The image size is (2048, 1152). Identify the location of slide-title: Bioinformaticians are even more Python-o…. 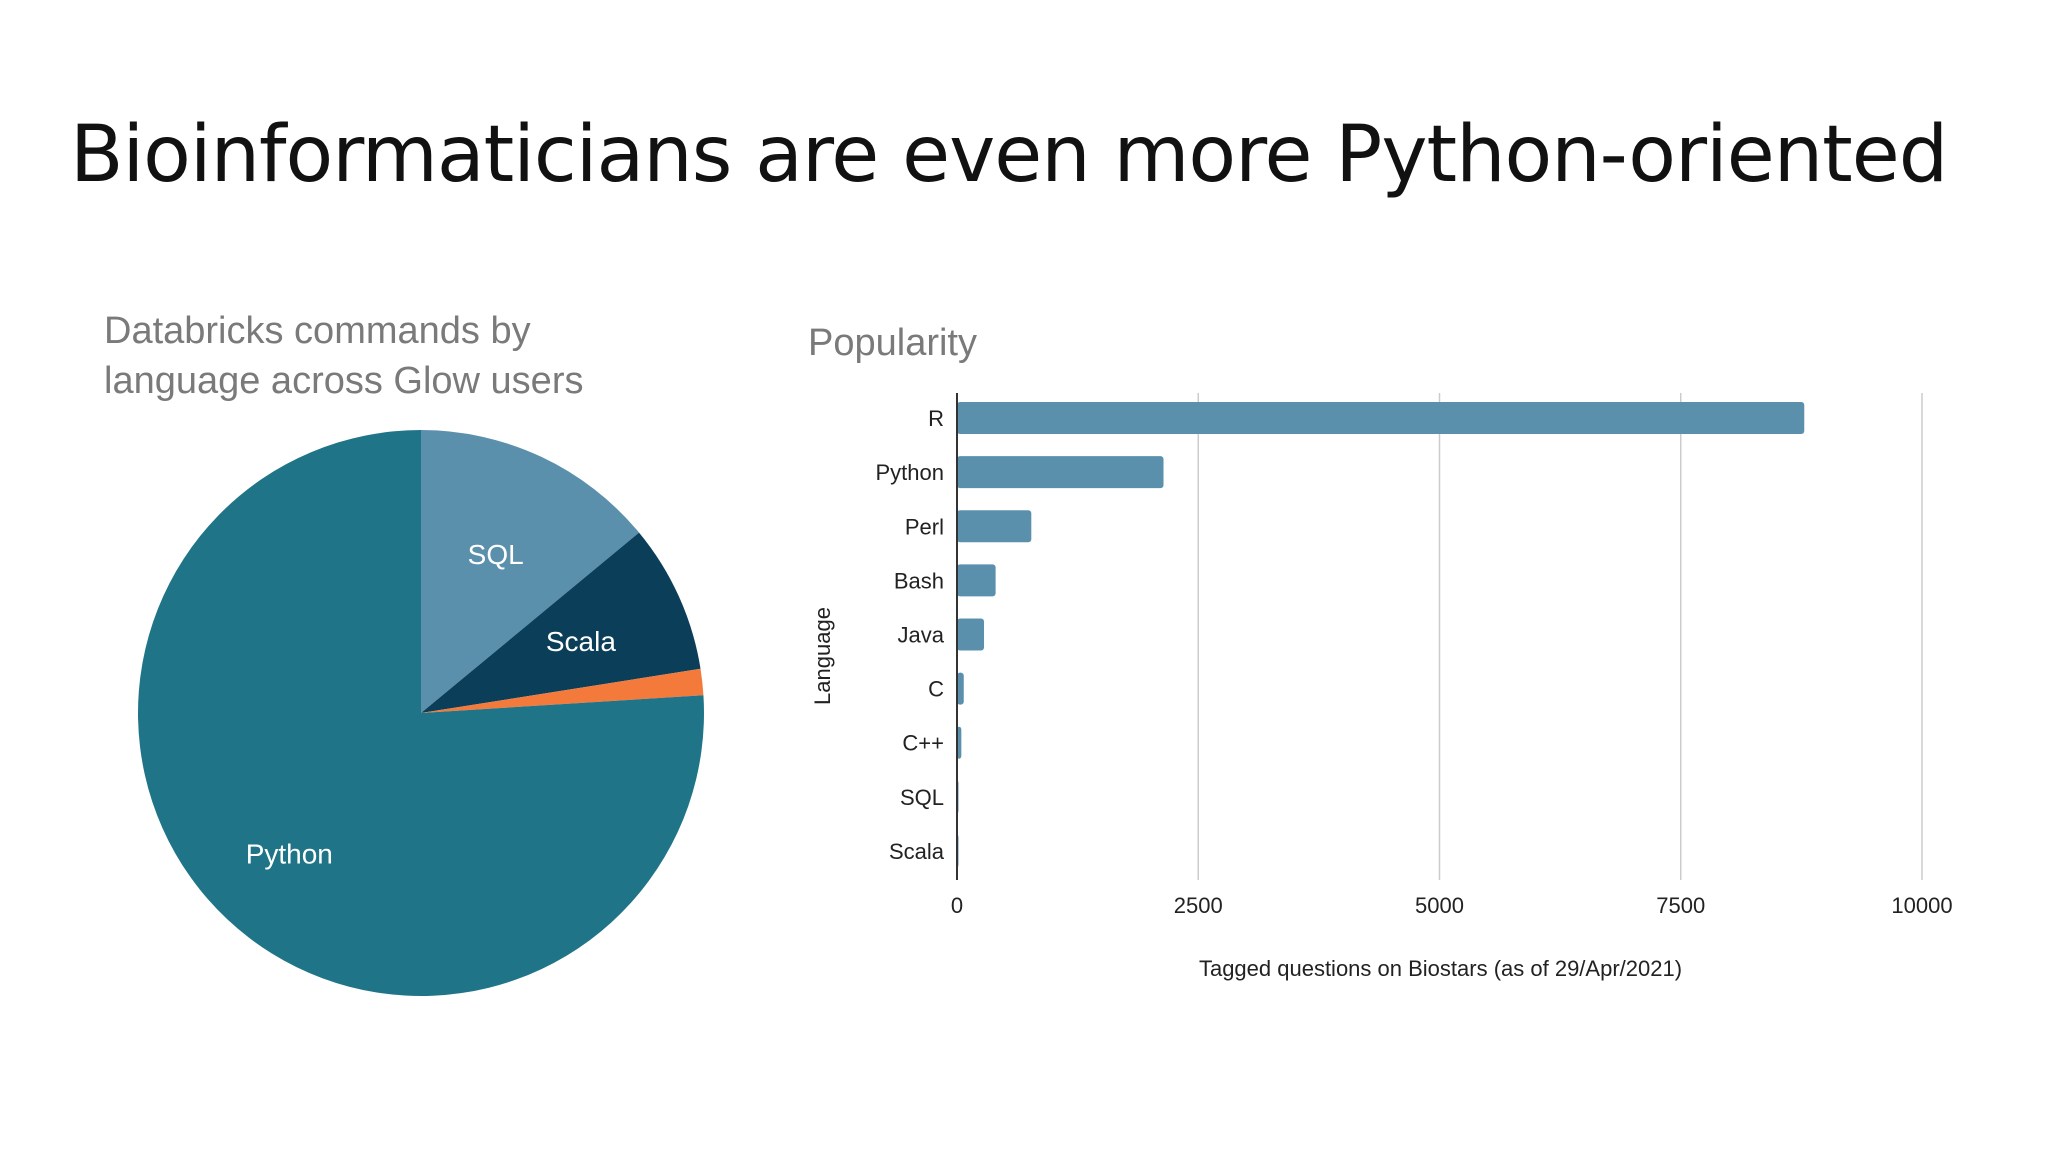
(1009, 155).